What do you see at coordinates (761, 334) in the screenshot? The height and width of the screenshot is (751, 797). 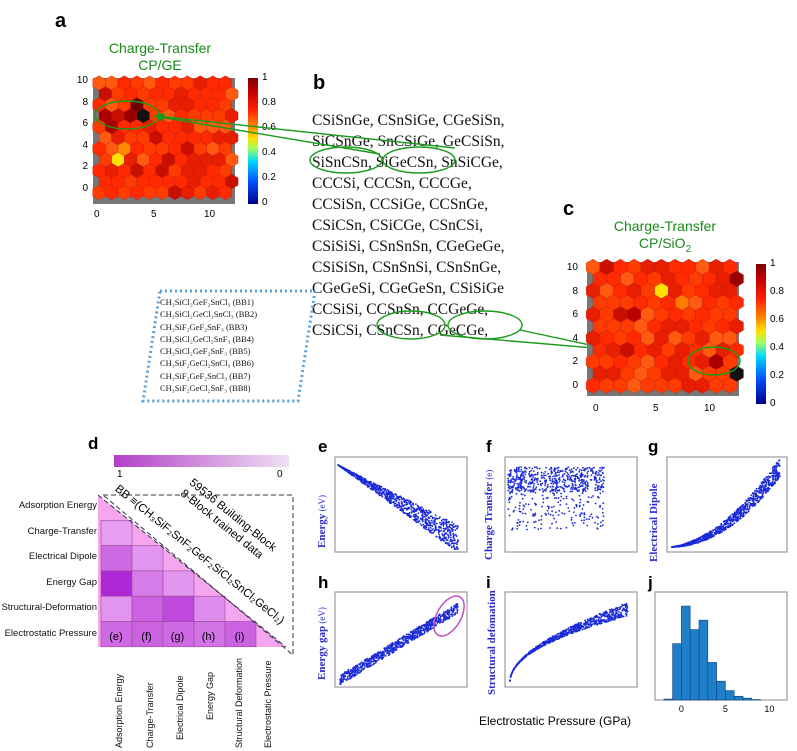 I see `colorbar` at bounding box center [761, 334].